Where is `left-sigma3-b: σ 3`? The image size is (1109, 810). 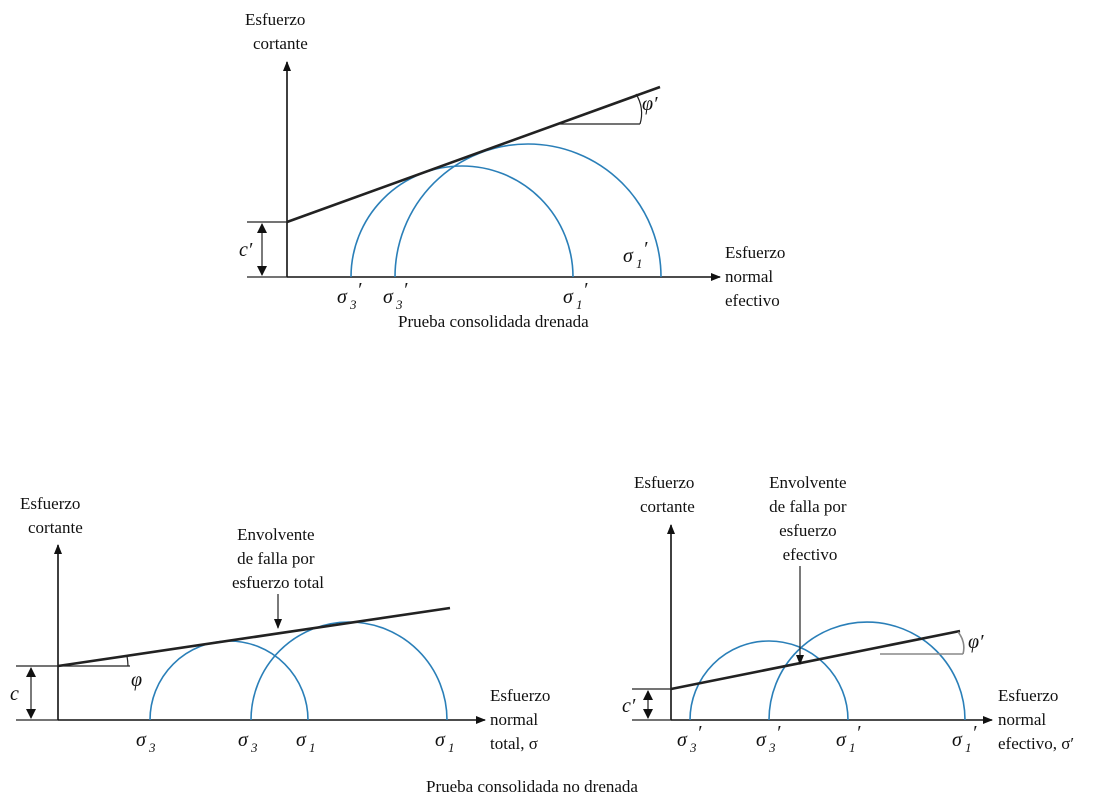
left-sigma3-b: σ 3 is located at coordinates (248, 742).